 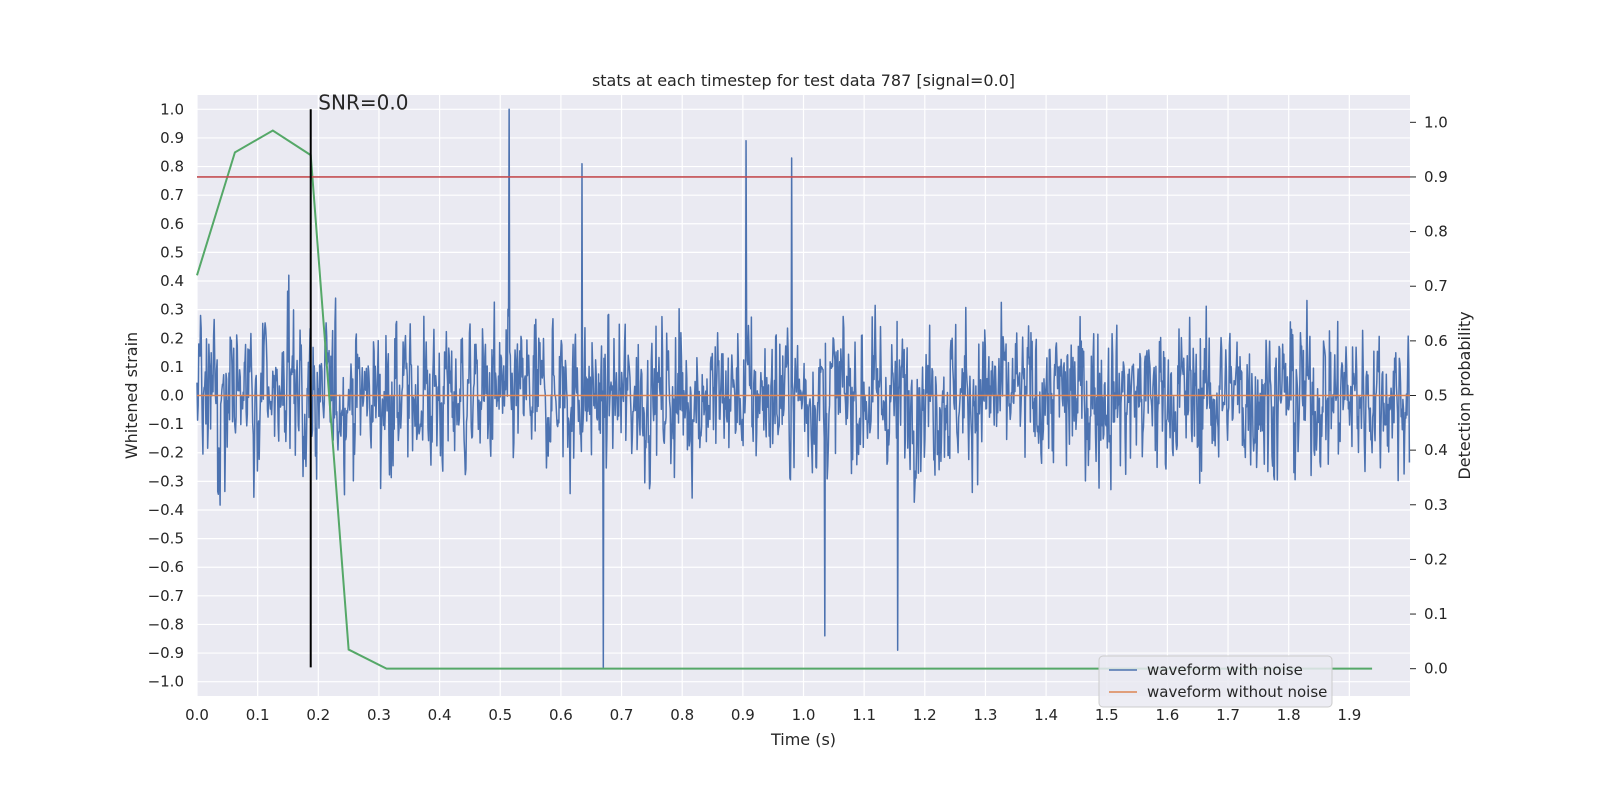 What do you see at coordinates (166, 510) in the screenshot?
I see `y-tick-label: −0.4` at bounding box center [166, 510].